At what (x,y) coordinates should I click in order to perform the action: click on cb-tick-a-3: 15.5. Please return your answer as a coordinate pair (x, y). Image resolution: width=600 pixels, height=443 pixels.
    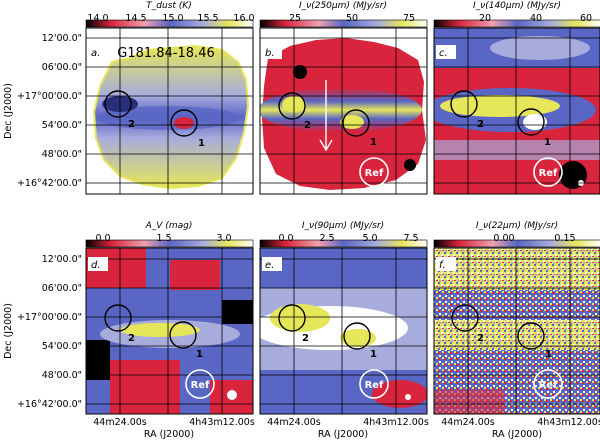
    Looking at the image, I should click on (207, 18).